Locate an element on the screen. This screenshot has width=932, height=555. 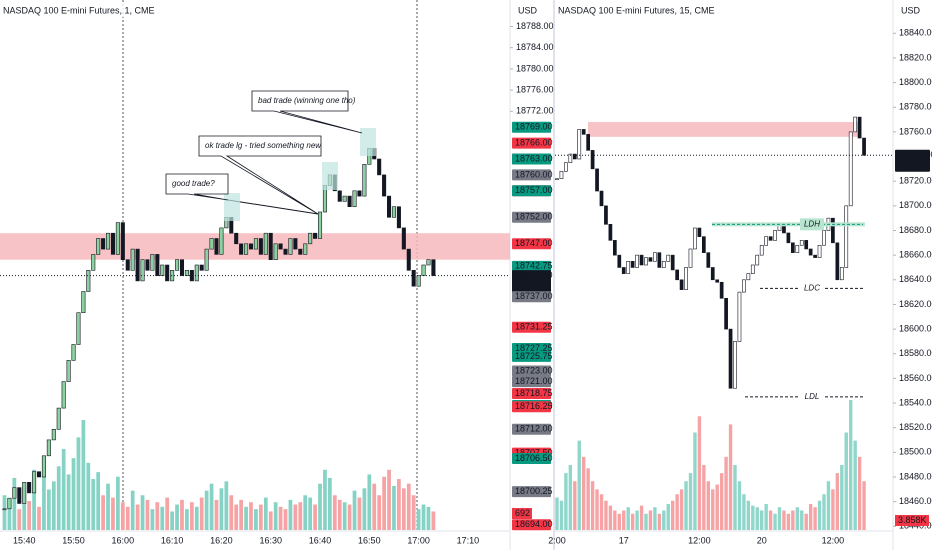
x-tick-label: 15:50 is located at coordinates (73, 540).